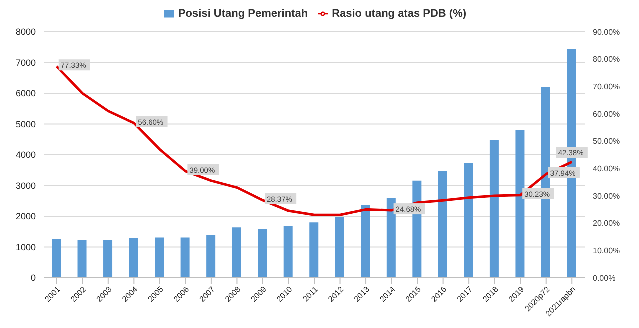 This screenshot has width=639, height=328. What do you see at coordinates (606, 114) in the screenshot?
I see `y2-tick-label: 60.00%` at bounding box center [606, 114].